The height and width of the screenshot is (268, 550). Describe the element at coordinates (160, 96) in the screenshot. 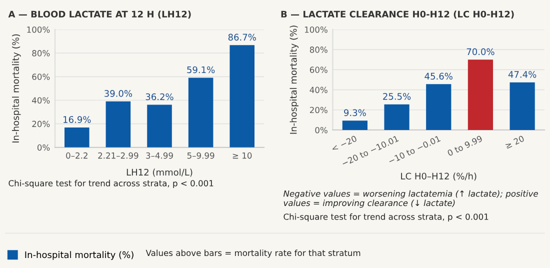

I see `data-label: 36.2%` at that location.